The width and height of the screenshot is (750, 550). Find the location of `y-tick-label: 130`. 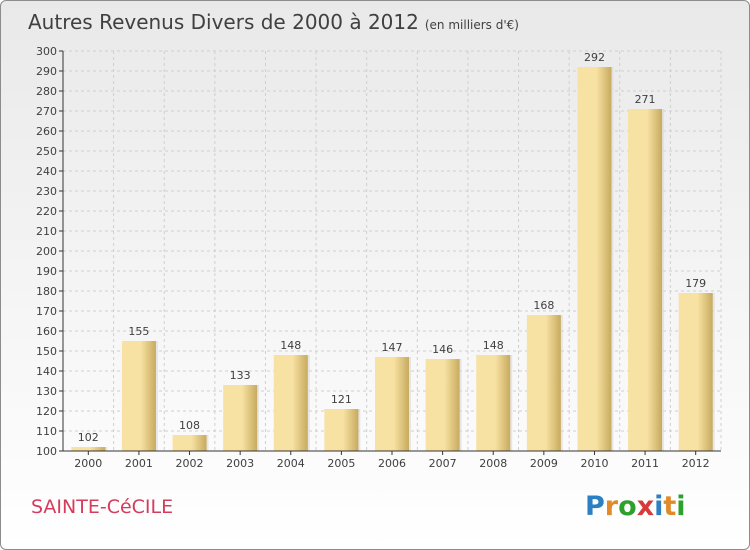

y-tick-label: 130 is located at coordinates (46, 391).